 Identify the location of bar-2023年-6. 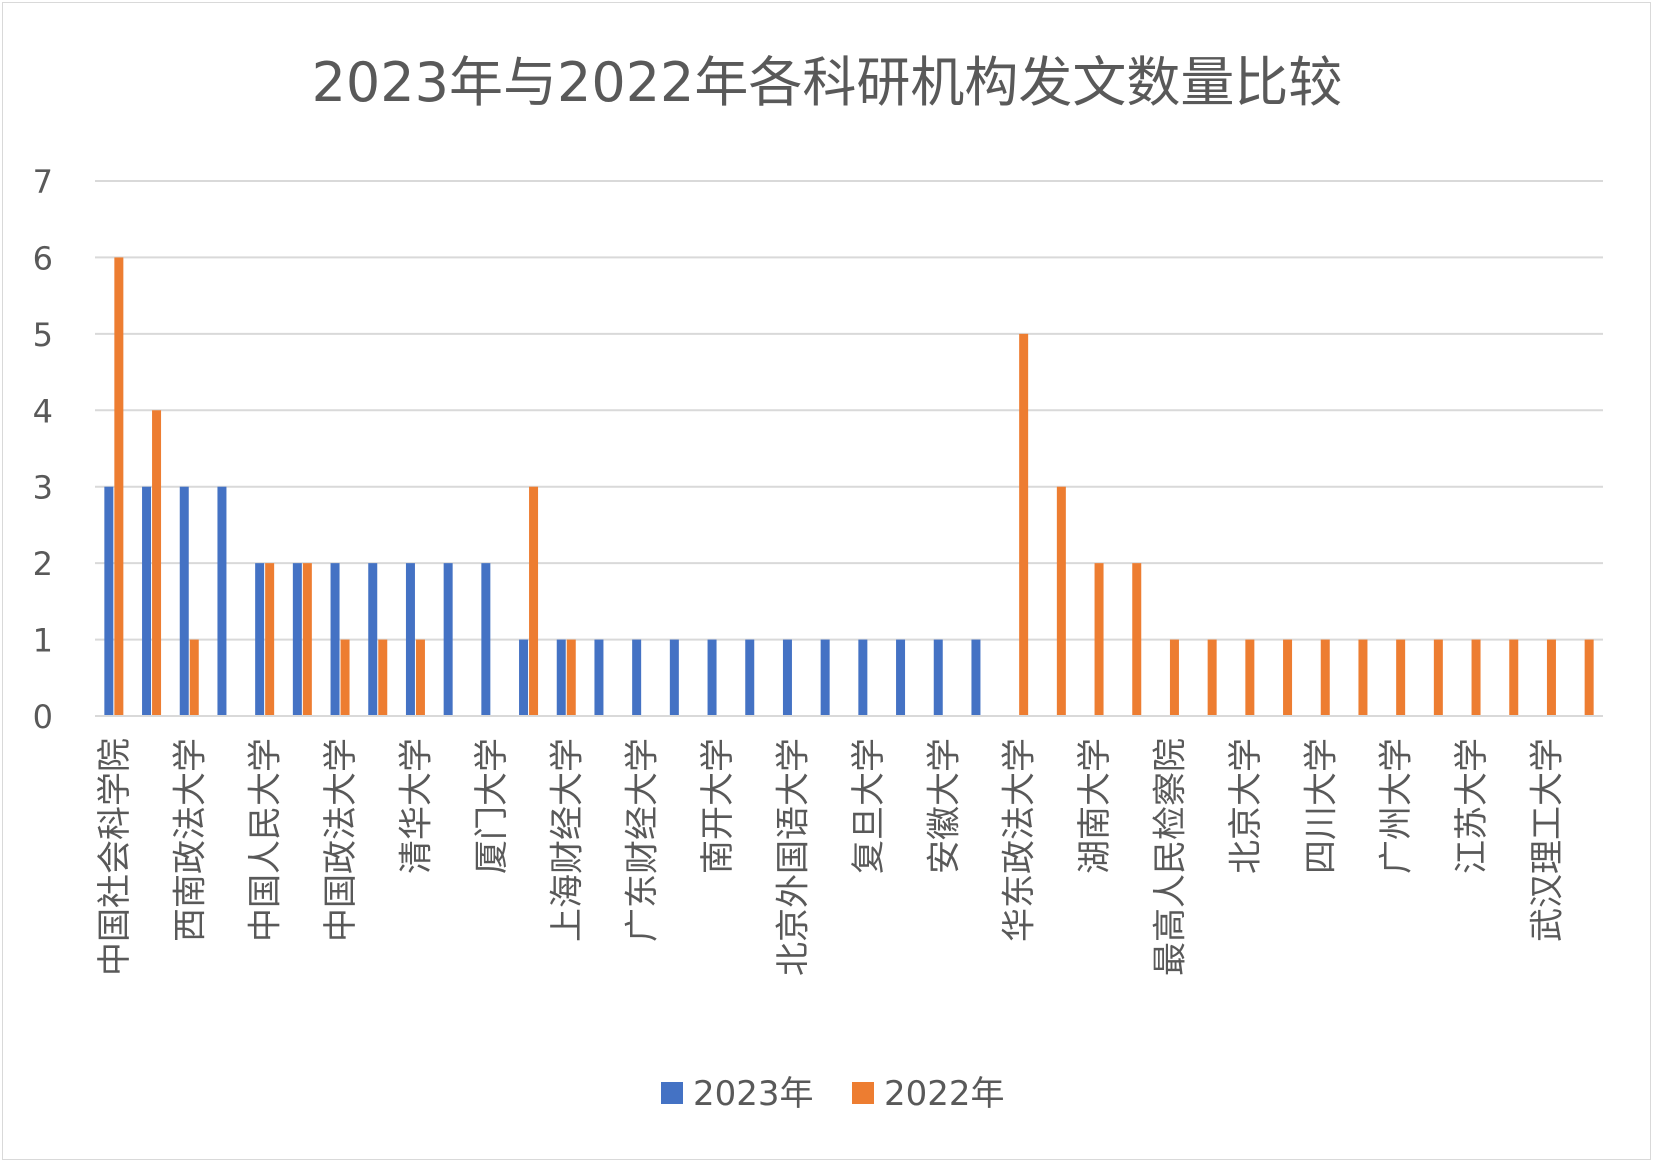
(335, 639).